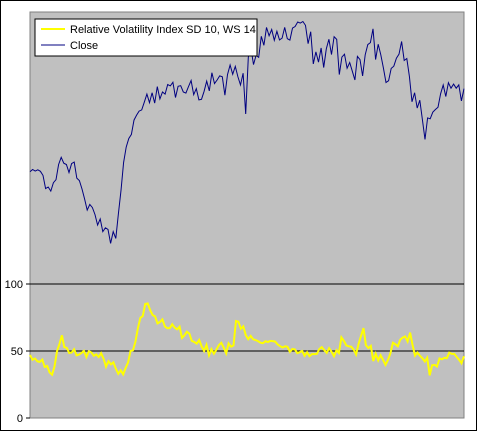 The height and width of the screenshot is (436, 477). Describe the element at coordinates (14, 285) in the screenshot. I see `y-tick-label-100: 100` at that location.